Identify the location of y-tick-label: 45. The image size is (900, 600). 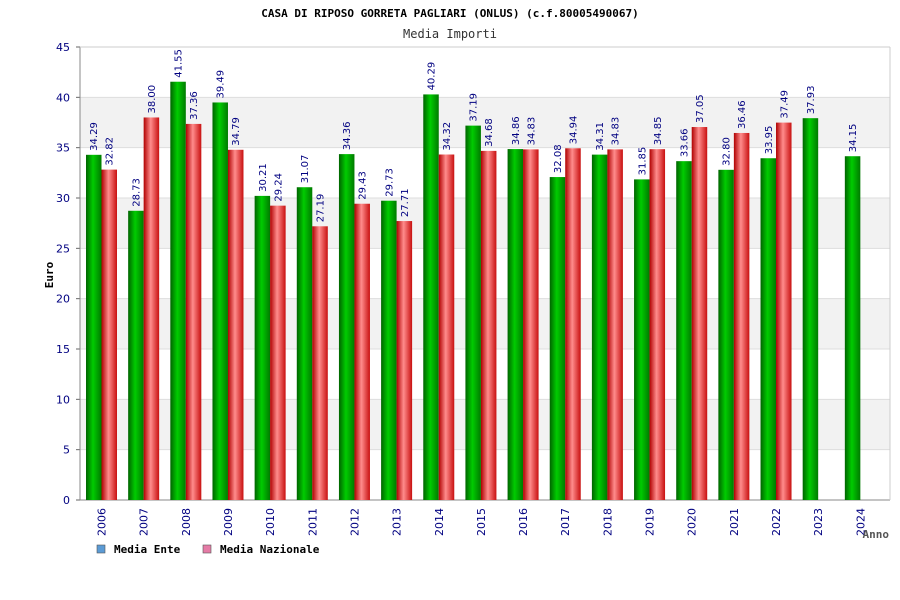
(63, 47).